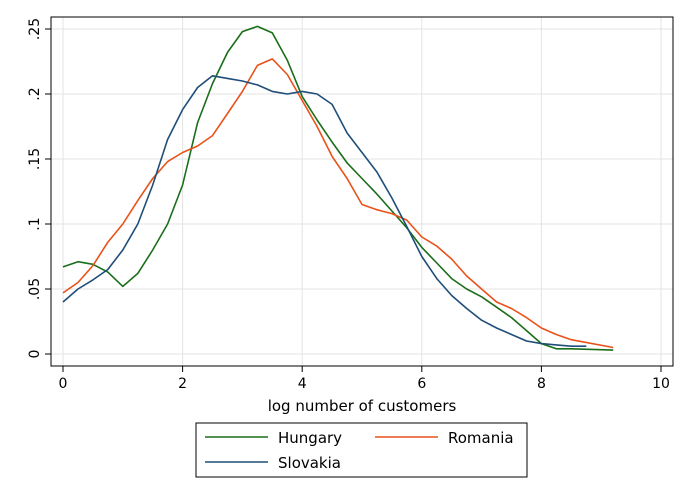 This screenshot has width=692, height=503. What do you see at coordinates (35, 354) in the screenshot?
I see `y-tick-label-0: 0` at bounding box center [35, 354].